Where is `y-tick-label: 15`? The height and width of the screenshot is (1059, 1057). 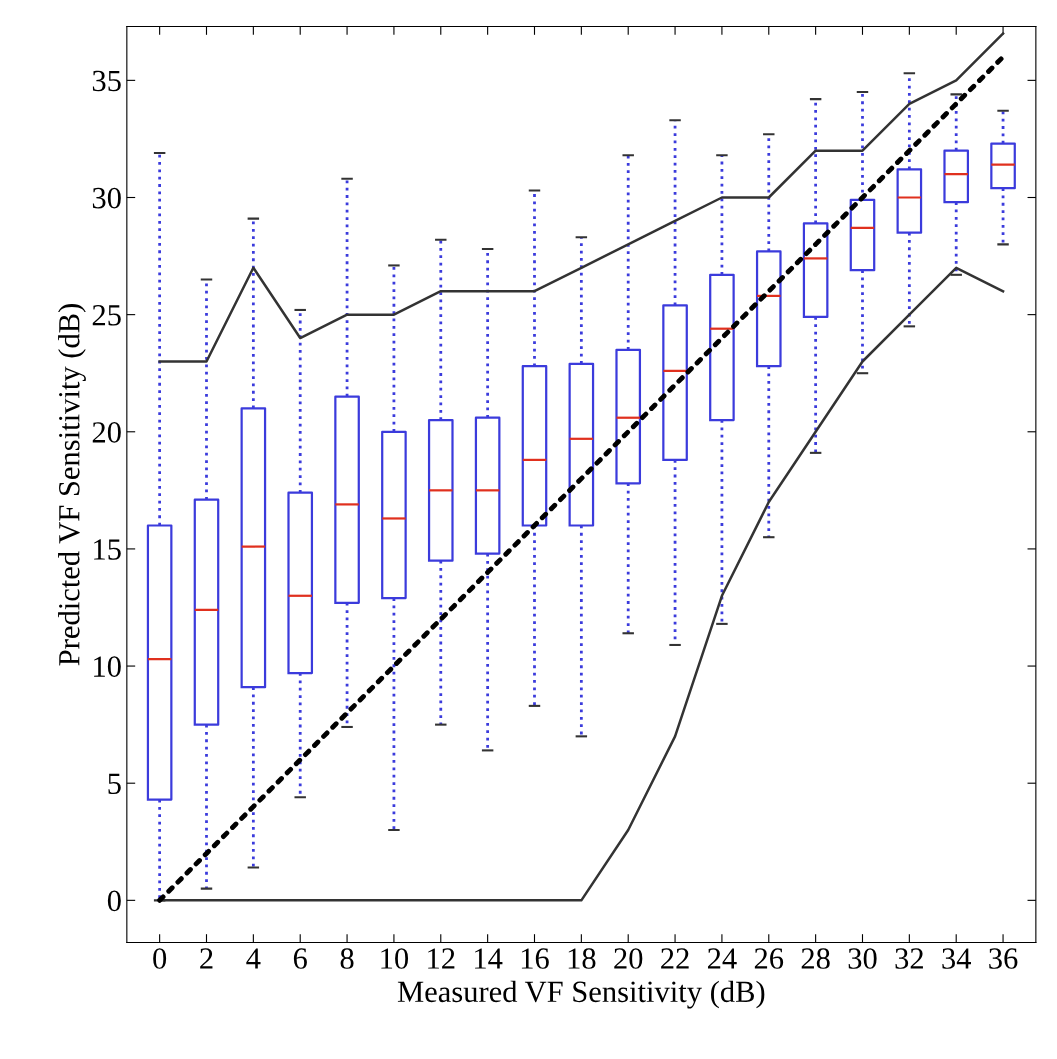 y-tick-label: 15 is located at coordinates (107, 549).